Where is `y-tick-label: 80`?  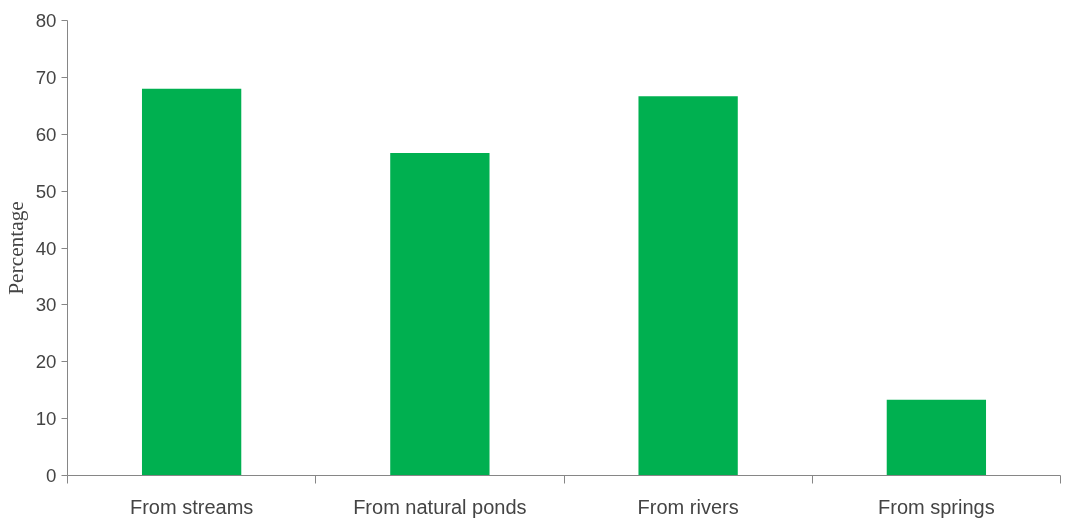
y-tick-label: 80 is located at coordinates (46, 20).